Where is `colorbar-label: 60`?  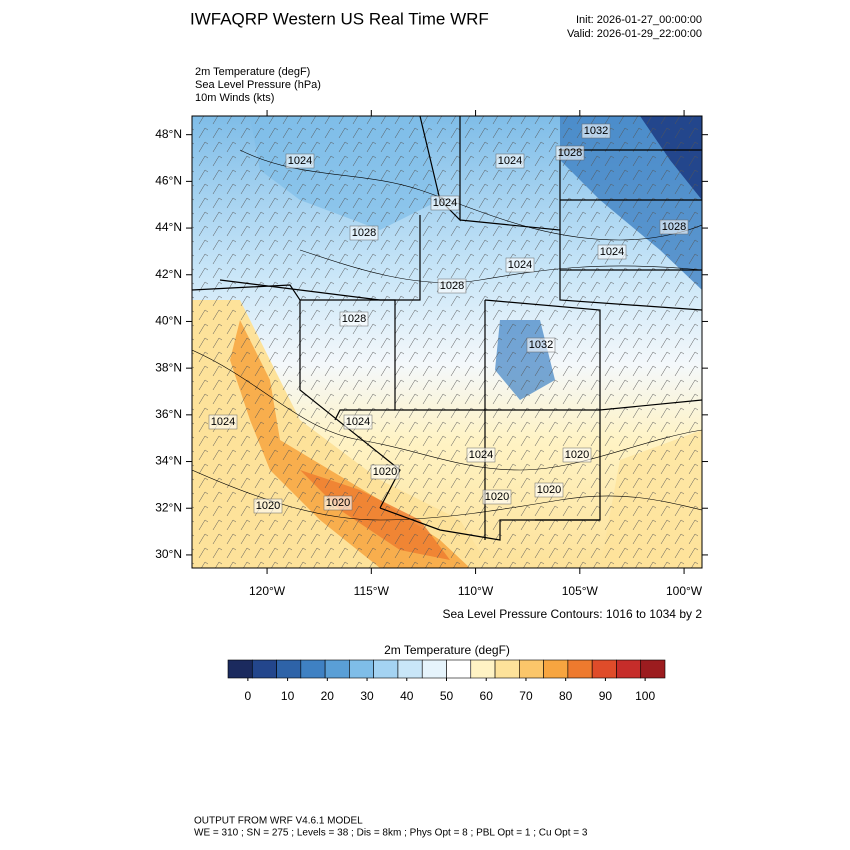
colorbar-label: 60 is located at coordinates (487, 696).